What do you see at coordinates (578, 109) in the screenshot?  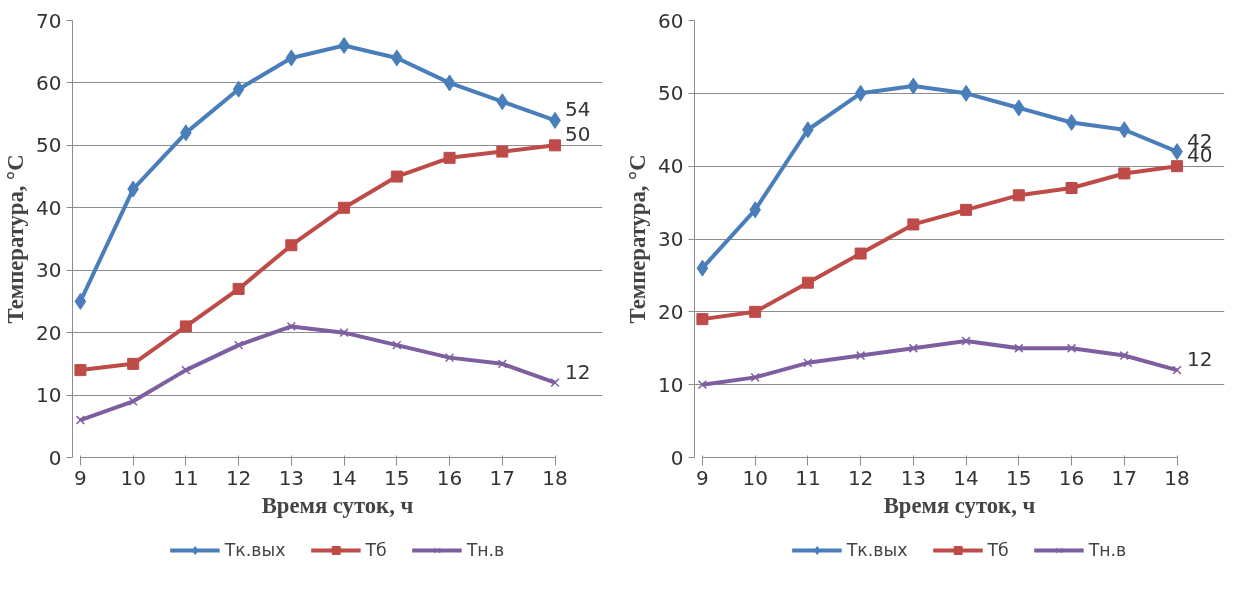 I see `data-label: 54` at bounding box center [578, 109].